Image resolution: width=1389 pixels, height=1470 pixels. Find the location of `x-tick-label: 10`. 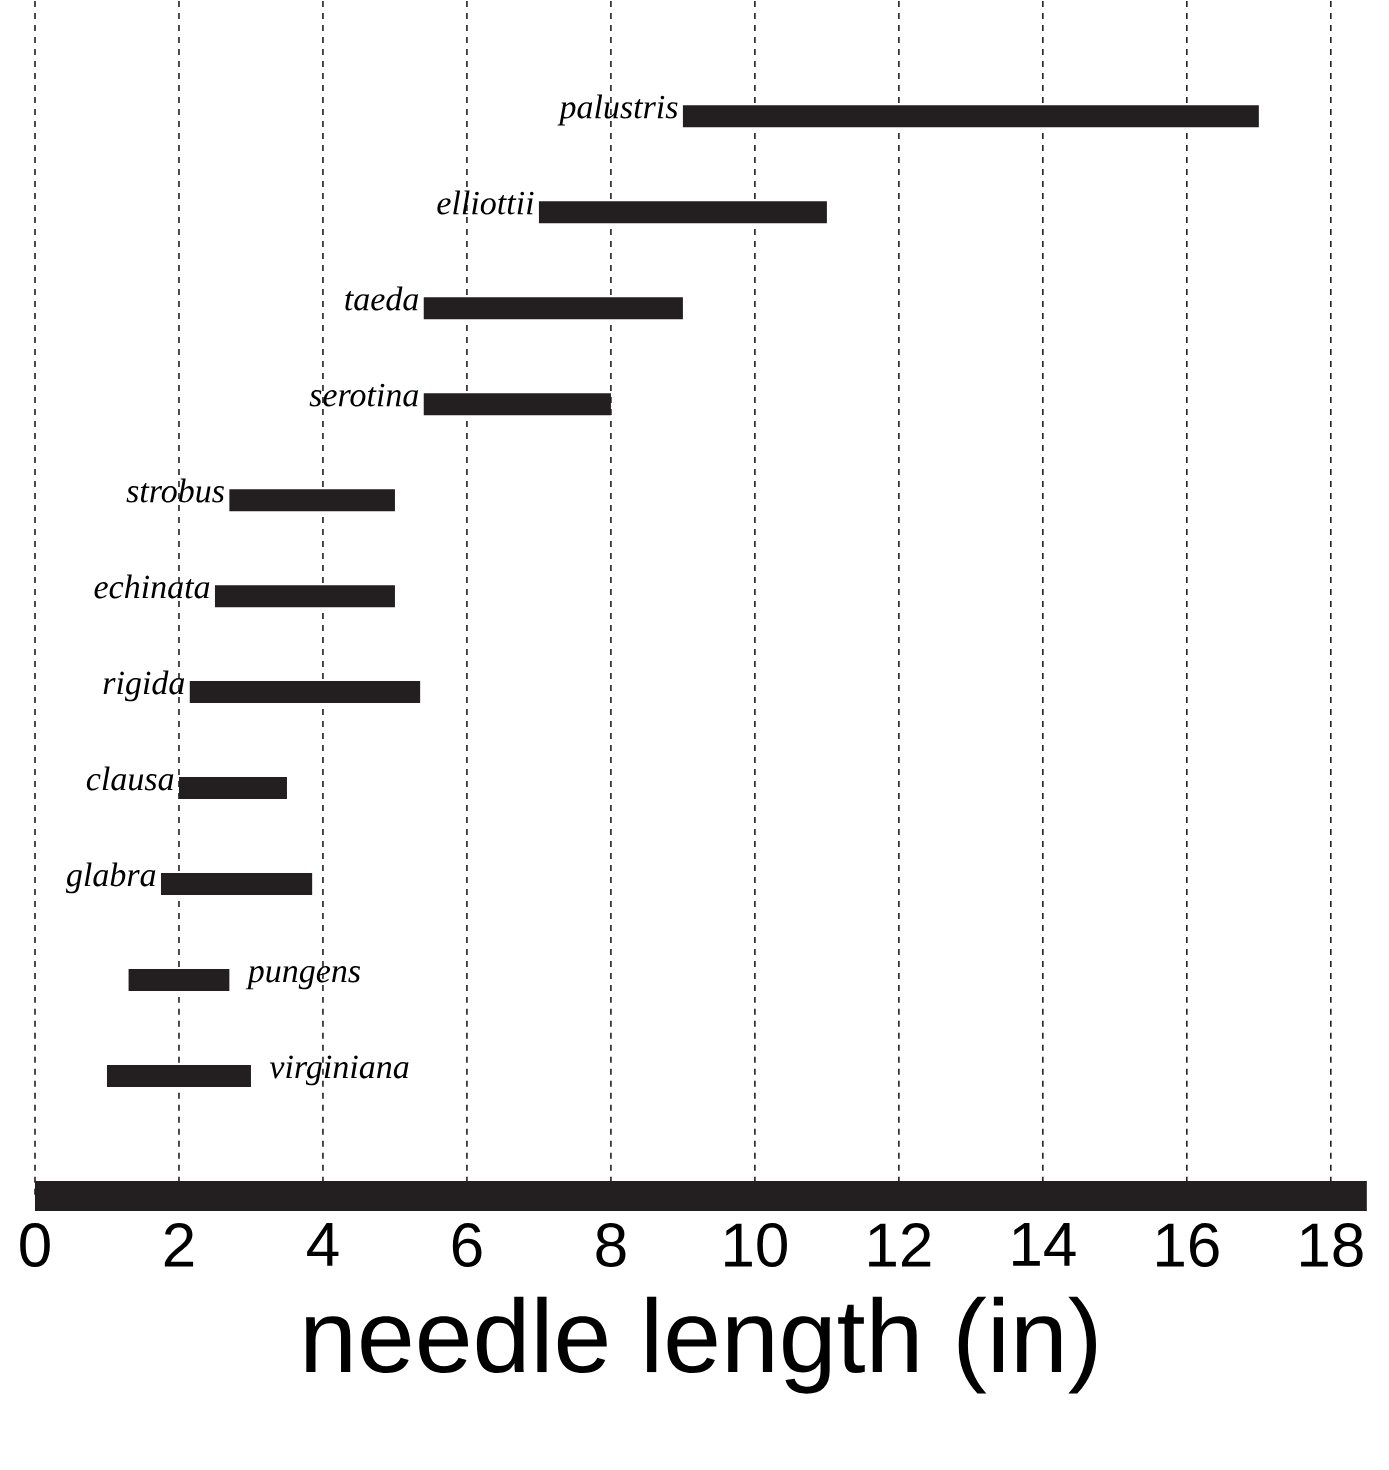

x-tick-label: 10 is located at coordinates (756, 1245).